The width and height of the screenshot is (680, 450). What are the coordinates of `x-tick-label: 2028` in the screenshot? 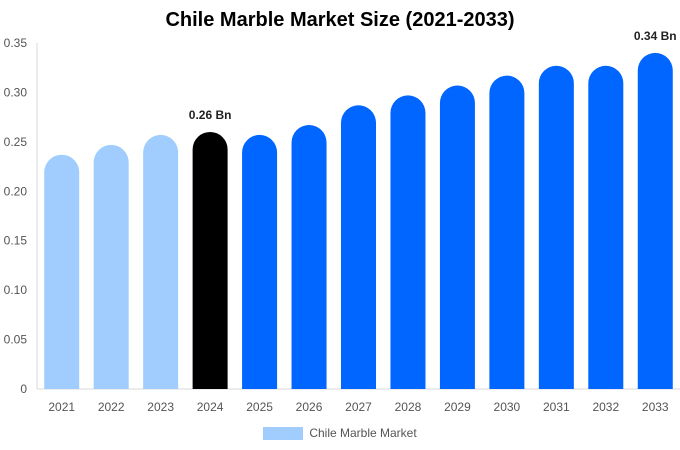 It's located at (408, 407).